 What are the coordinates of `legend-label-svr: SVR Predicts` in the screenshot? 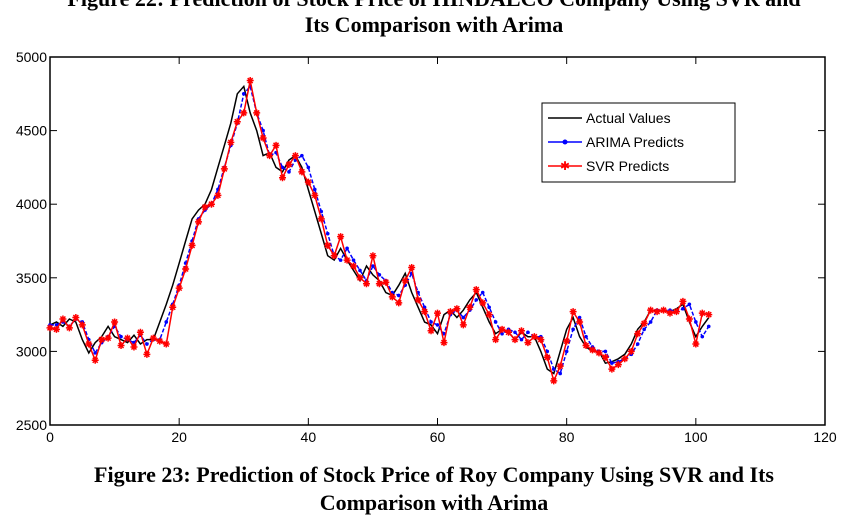 It's located at (627, 166).